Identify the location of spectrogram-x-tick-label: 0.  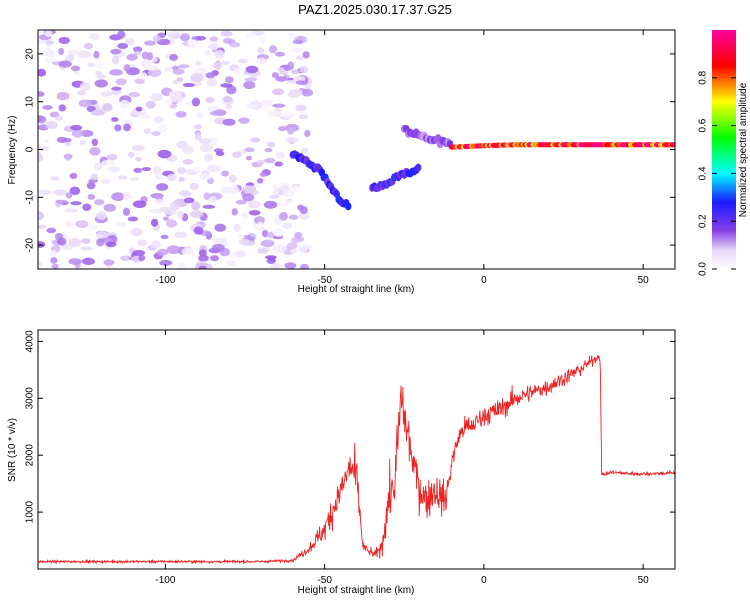
(484, 280).